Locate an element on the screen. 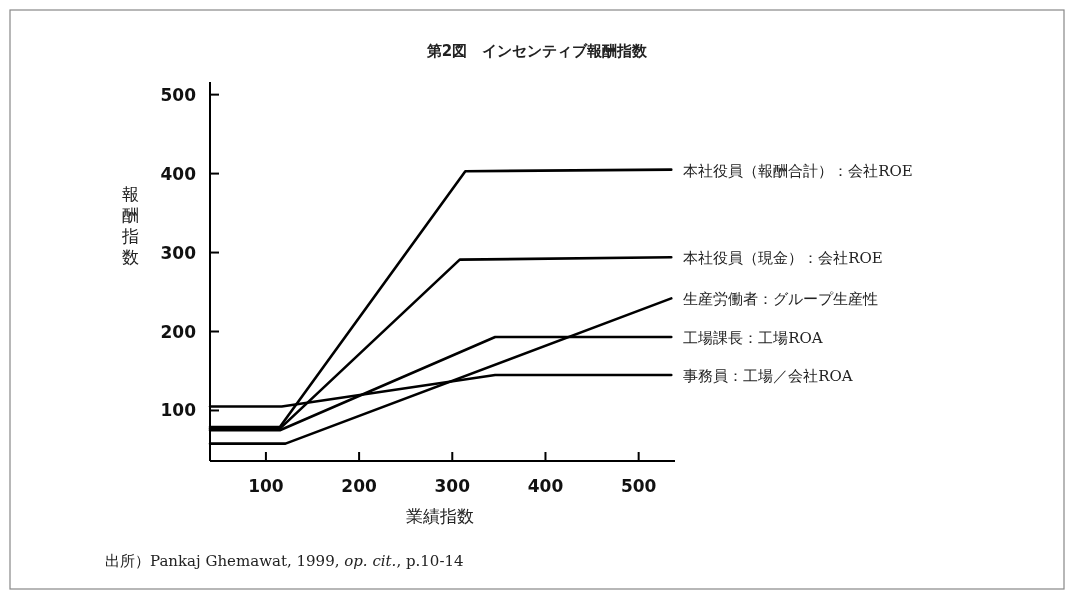  chart-title: 第2図 インセンティブ報酬指数 is located at coordinates (537, 51).